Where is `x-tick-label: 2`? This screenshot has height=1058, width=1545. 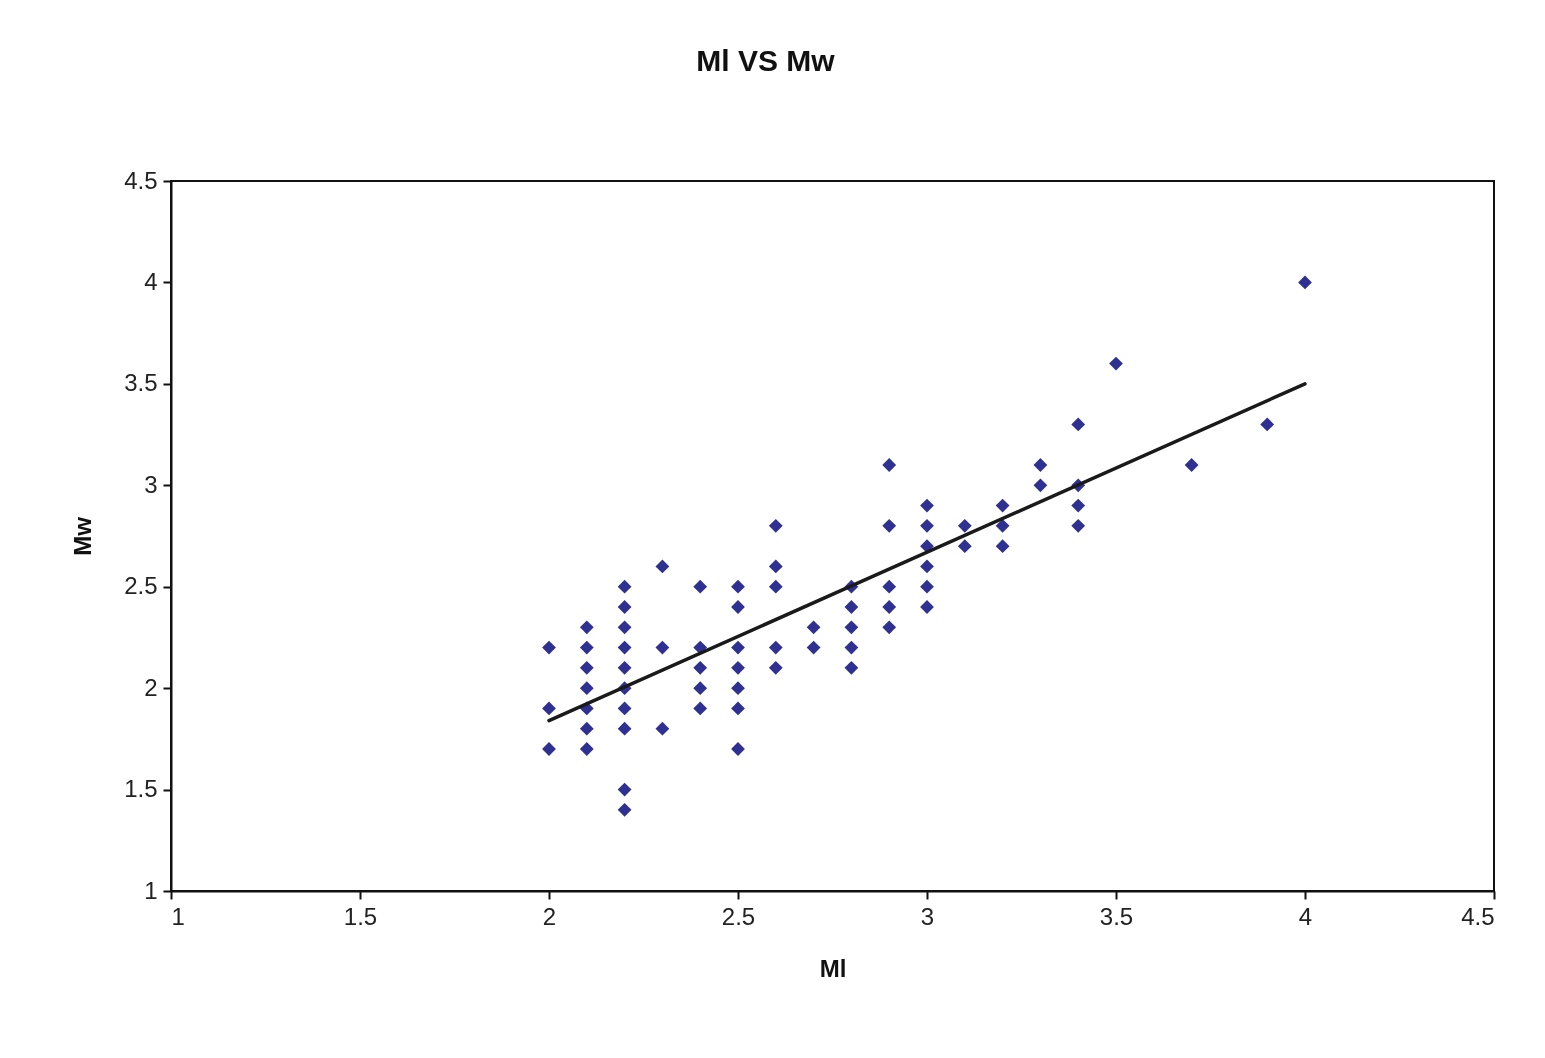 x-tick-label: 2 is located at coordinates (549, 916).